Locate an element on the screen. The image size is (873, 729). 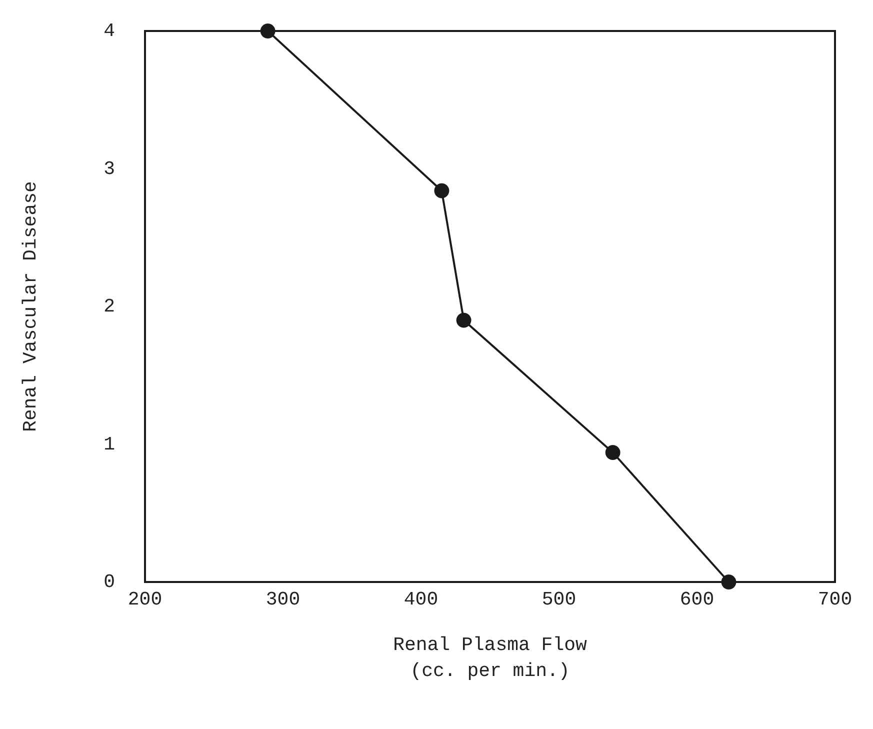
y-tick-label: 0 is located at coordinates (109, 582).